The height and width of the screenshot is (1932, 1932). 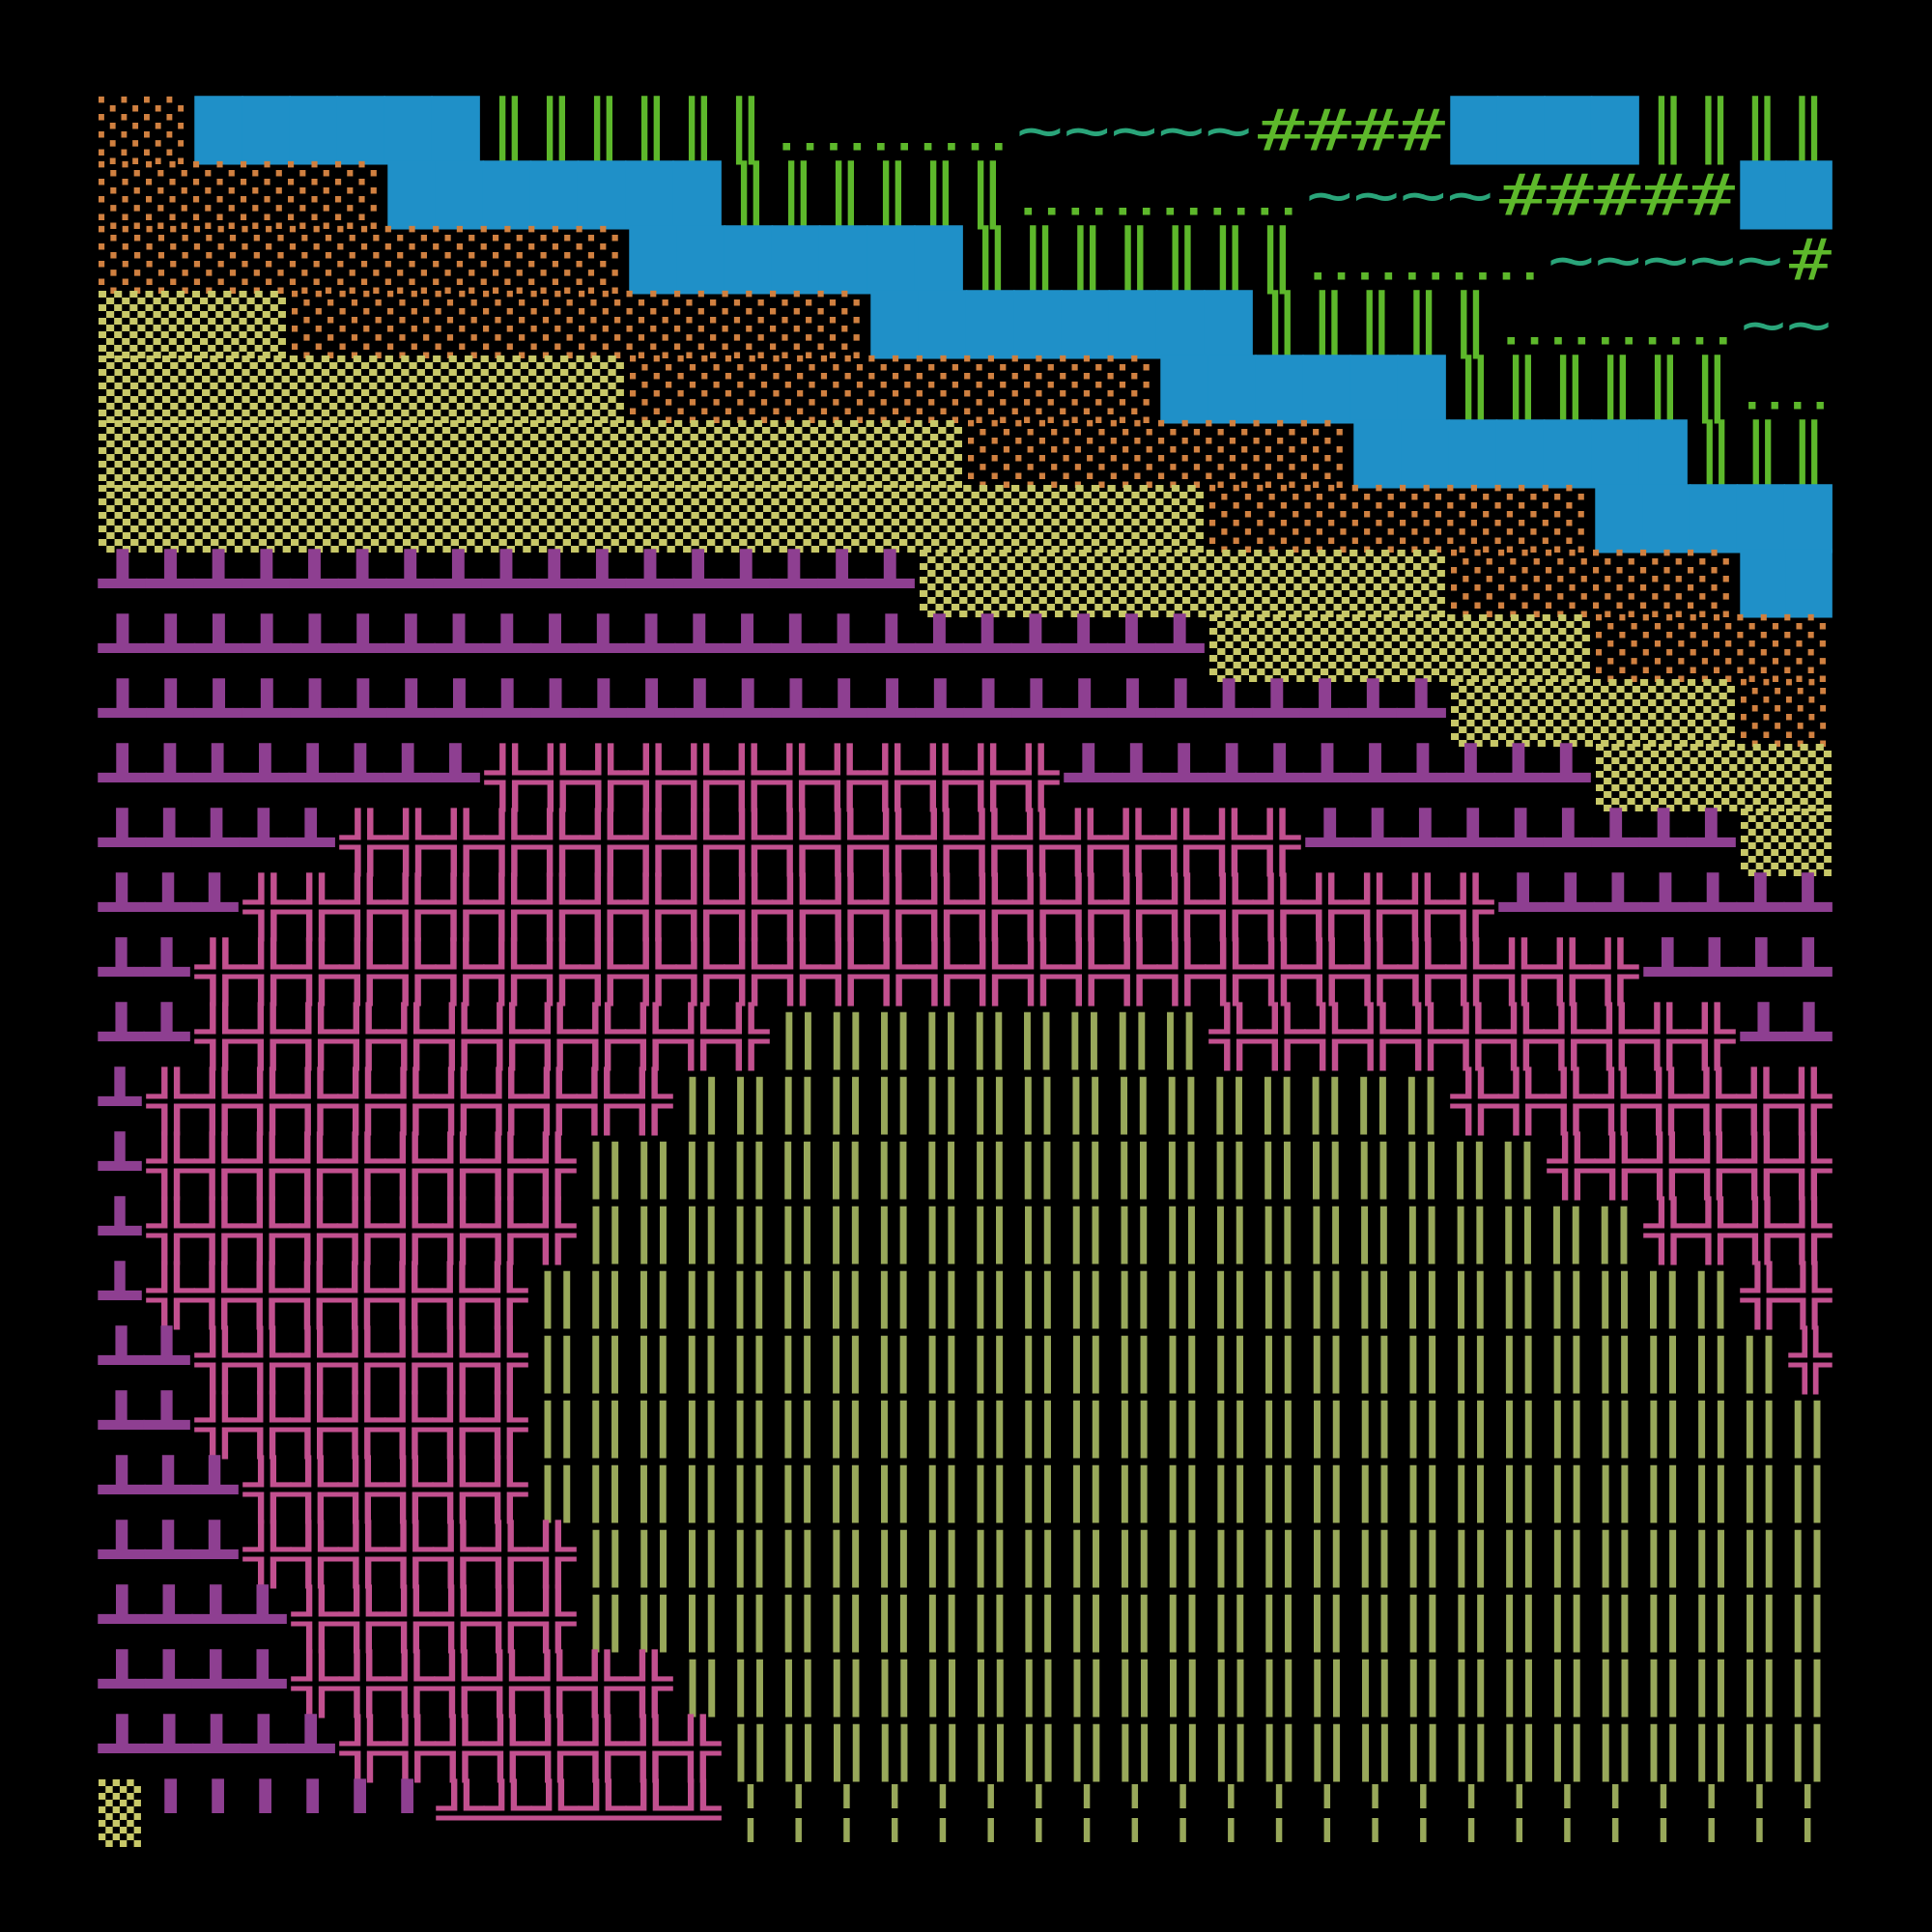 I want to click on glyph-run: ▒, so click(x=120, y=1813).